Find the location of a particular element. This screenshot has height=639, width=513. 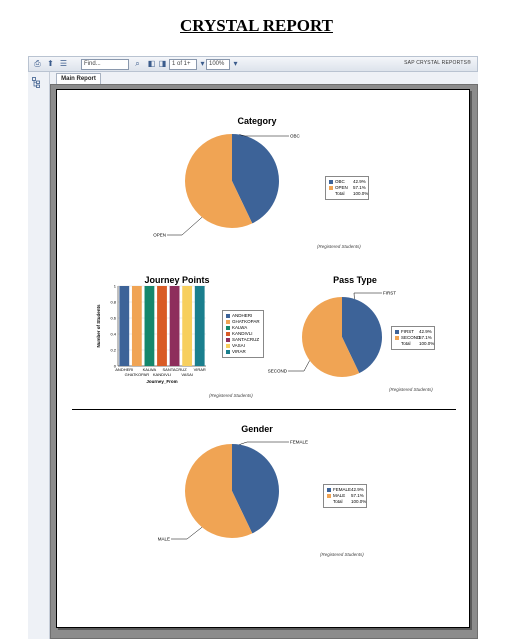

chart-title-gender: Gender is located at coordinates (257, 429).